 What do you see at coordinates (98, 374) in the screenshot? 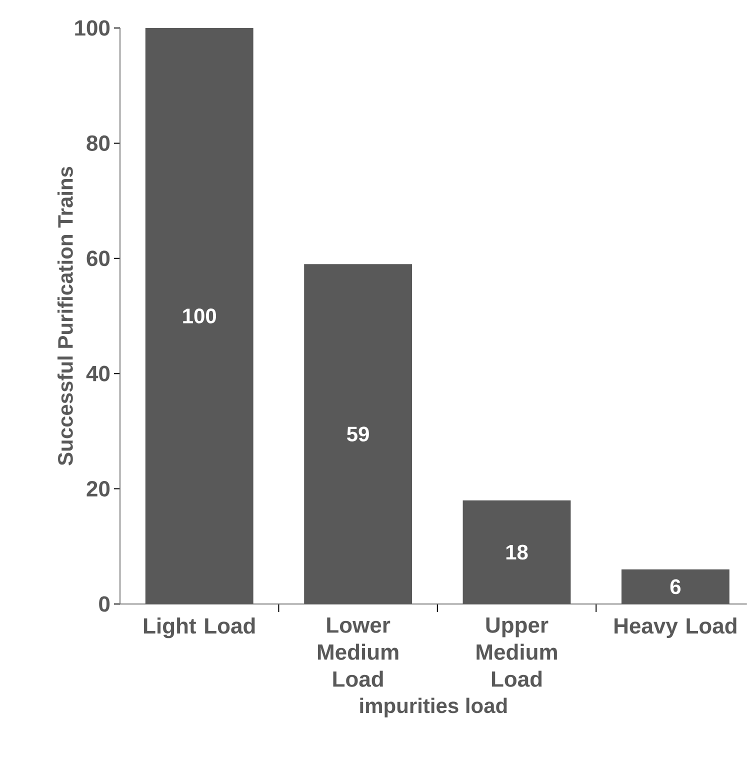
I see `y-tick-label: 40` at bounding box center [98, 374].